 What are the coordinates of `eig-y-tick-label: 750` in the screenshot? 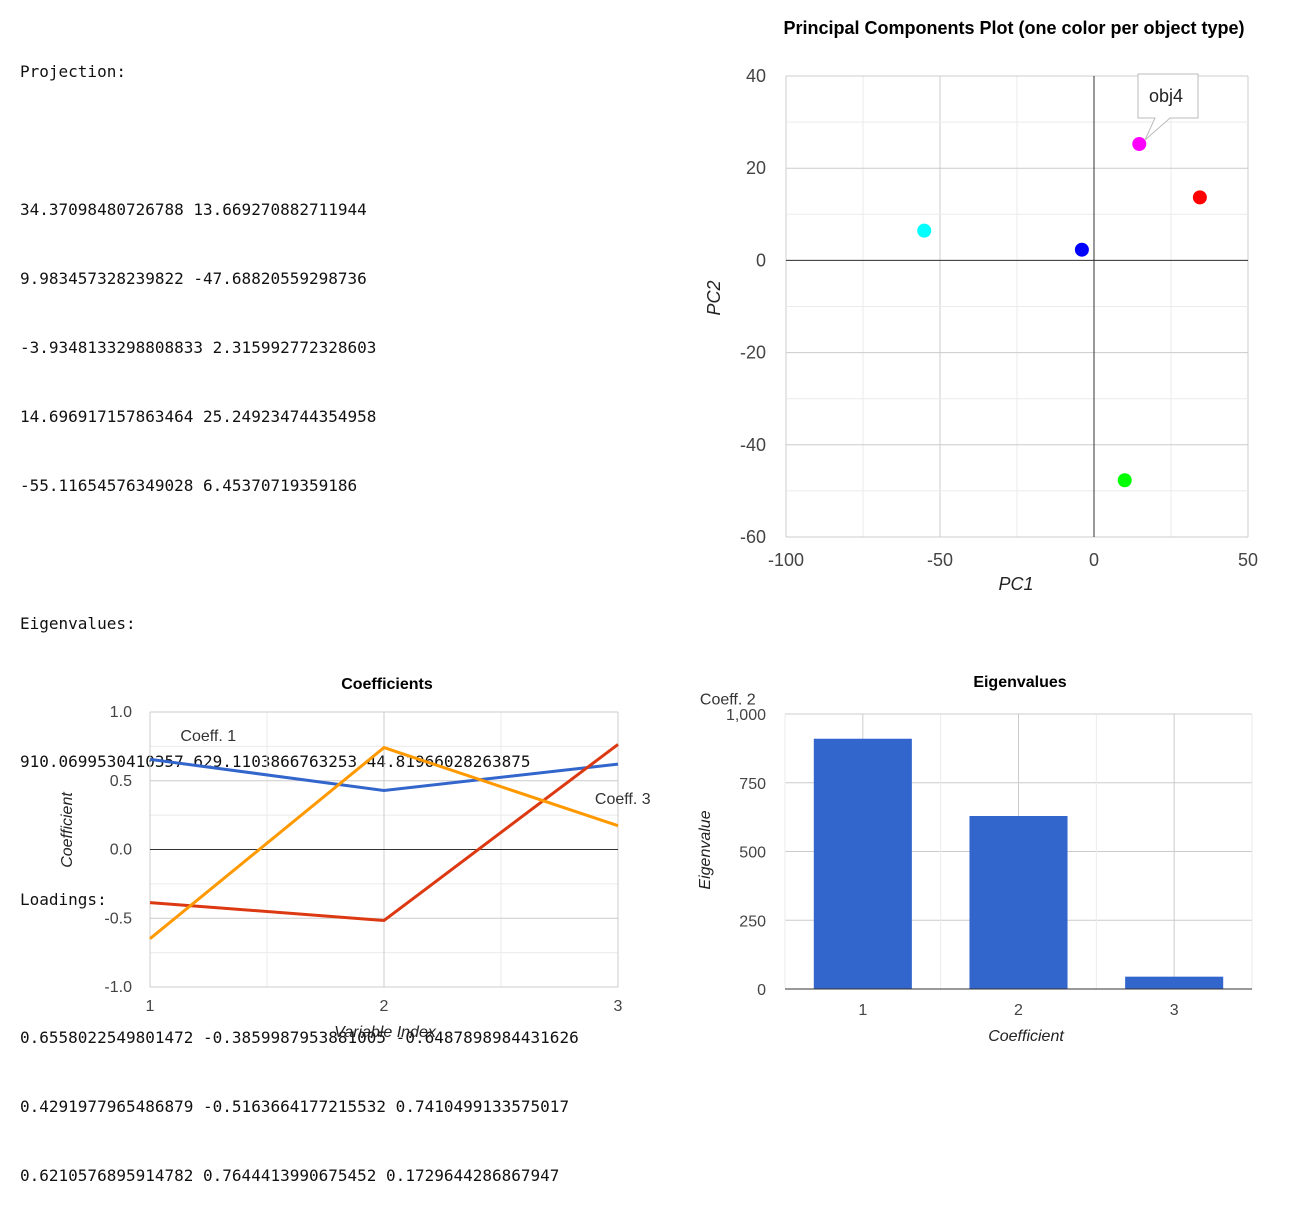 It's located at (752, 784).